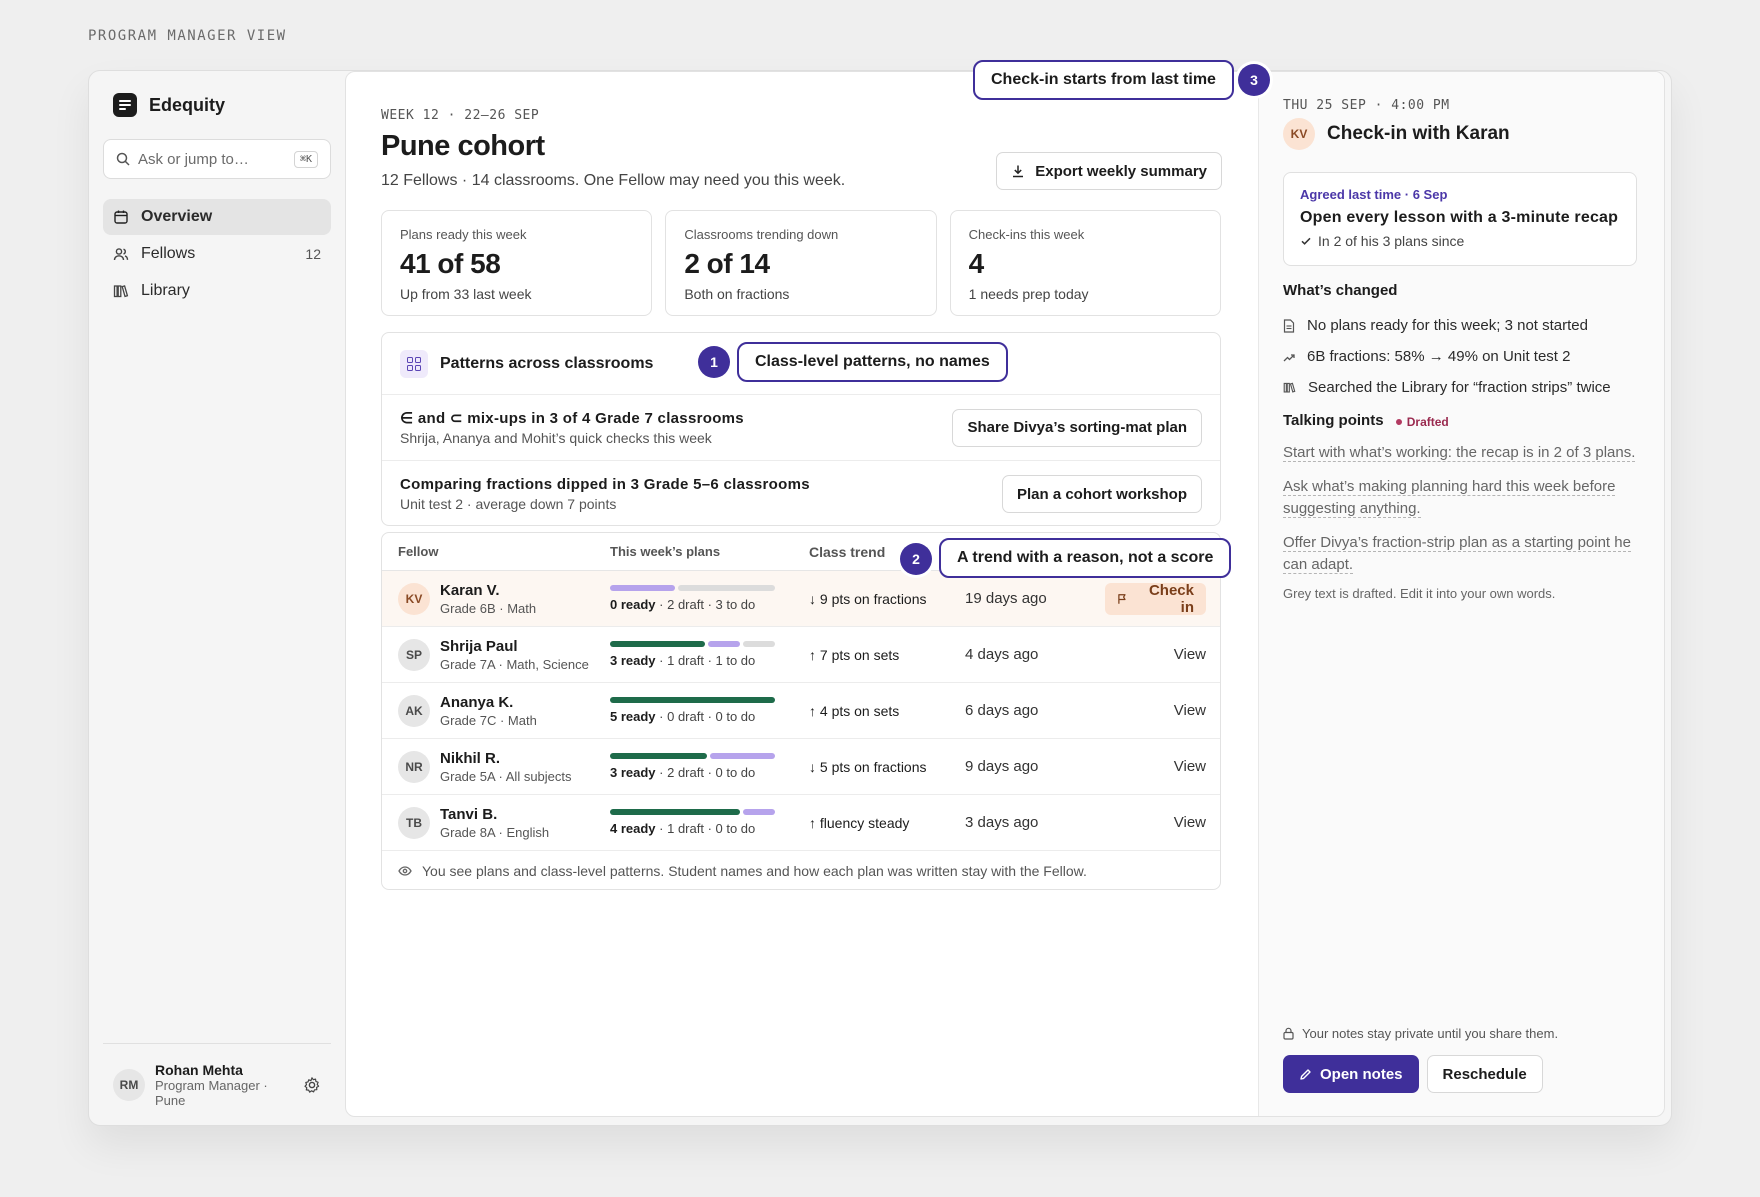 This screenshot has width=1760, height=1197. Describe the element at coordinates (546, 364) in the screenshot. I see `patterns-title: Patterns across classrooms` at that location.